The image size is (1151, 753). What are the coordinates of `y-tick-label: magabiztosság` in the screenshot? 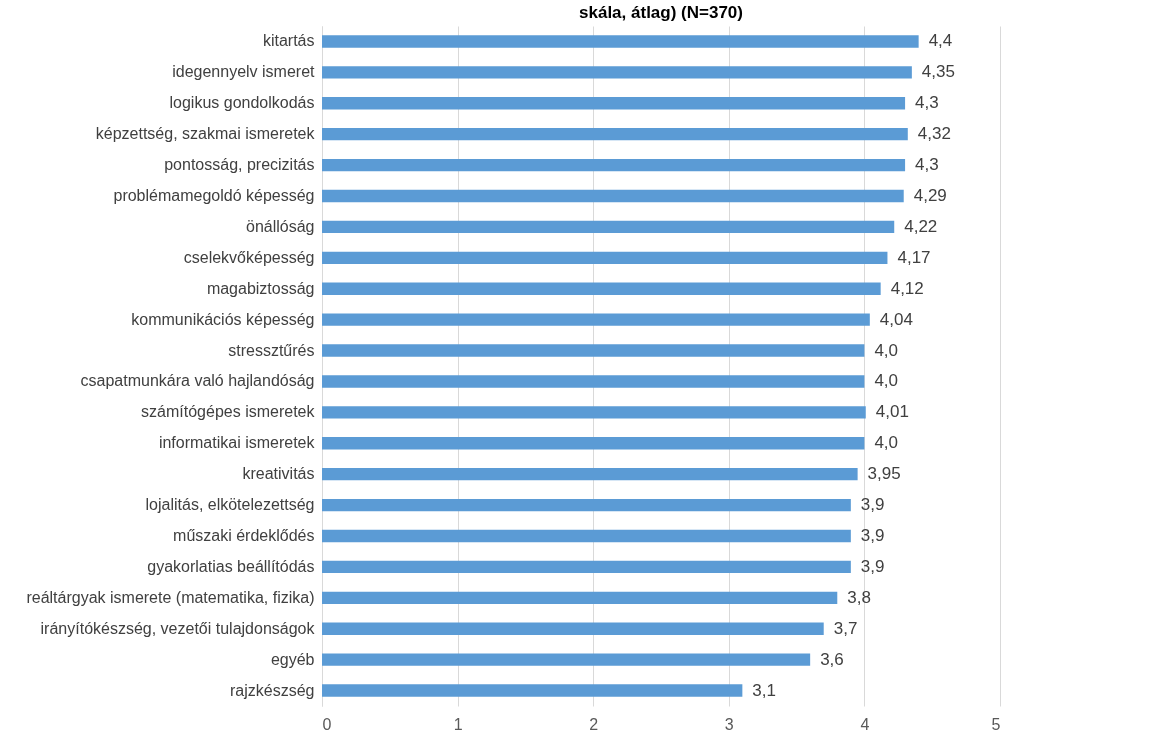 It's located at (260, 288).